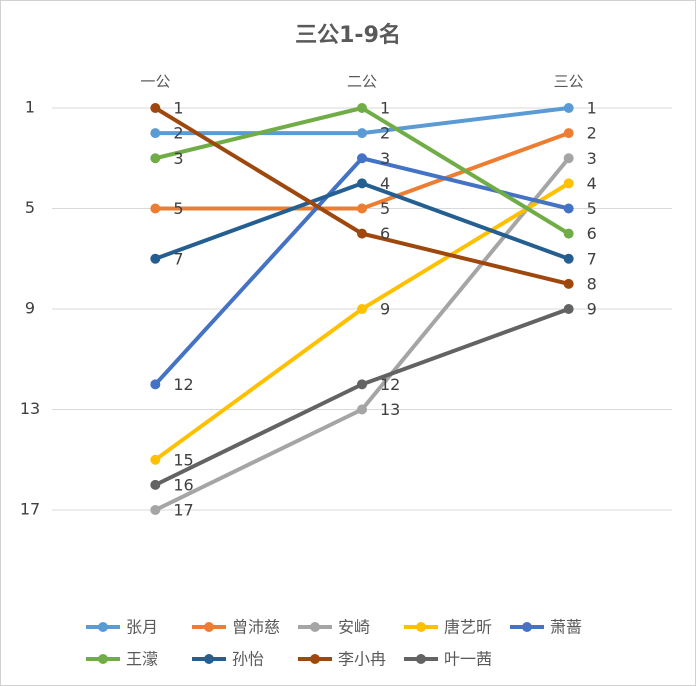 The height and width of the screenshot is (686, 696). Describe the element at coordinates (354, 627) in the screenshot. I see `legend-label: 安崎` at that location.